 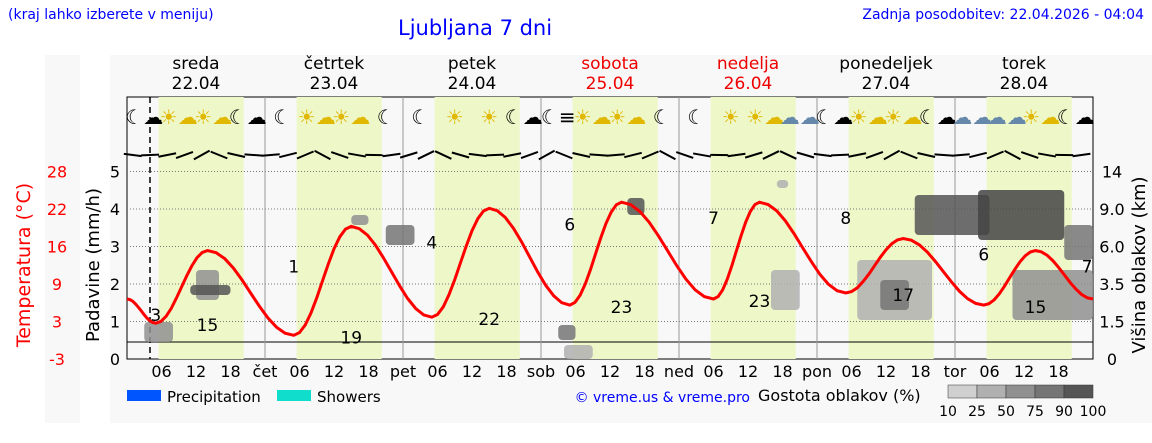 What do you see at coordinates (57, 322) in the screenshot?
I see `temp-tick: 3` at bounding box center [57, 322].